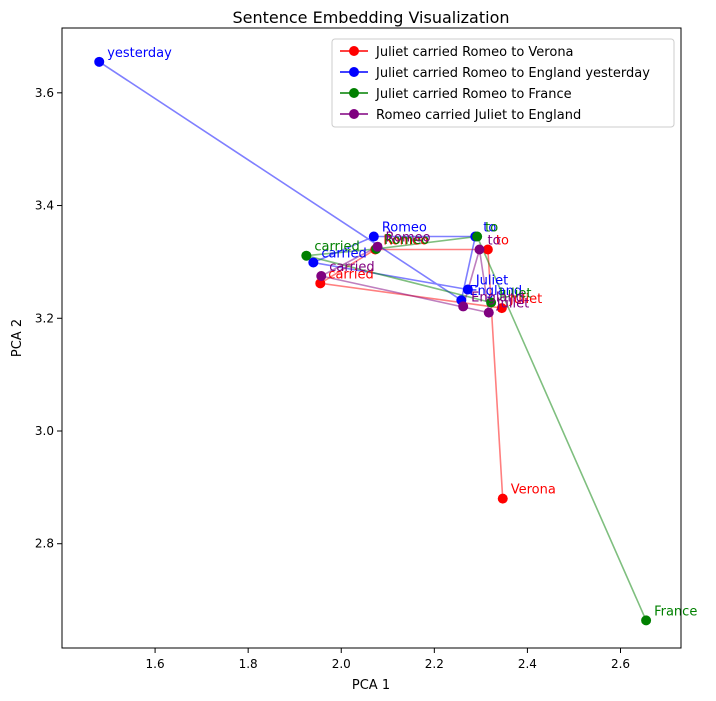 This screenshot has width=716, height=701. Describe the element at coordinates (478, 115) in the screenshot. I see `legend-label: Romeo carried Juliet to England` at that location.